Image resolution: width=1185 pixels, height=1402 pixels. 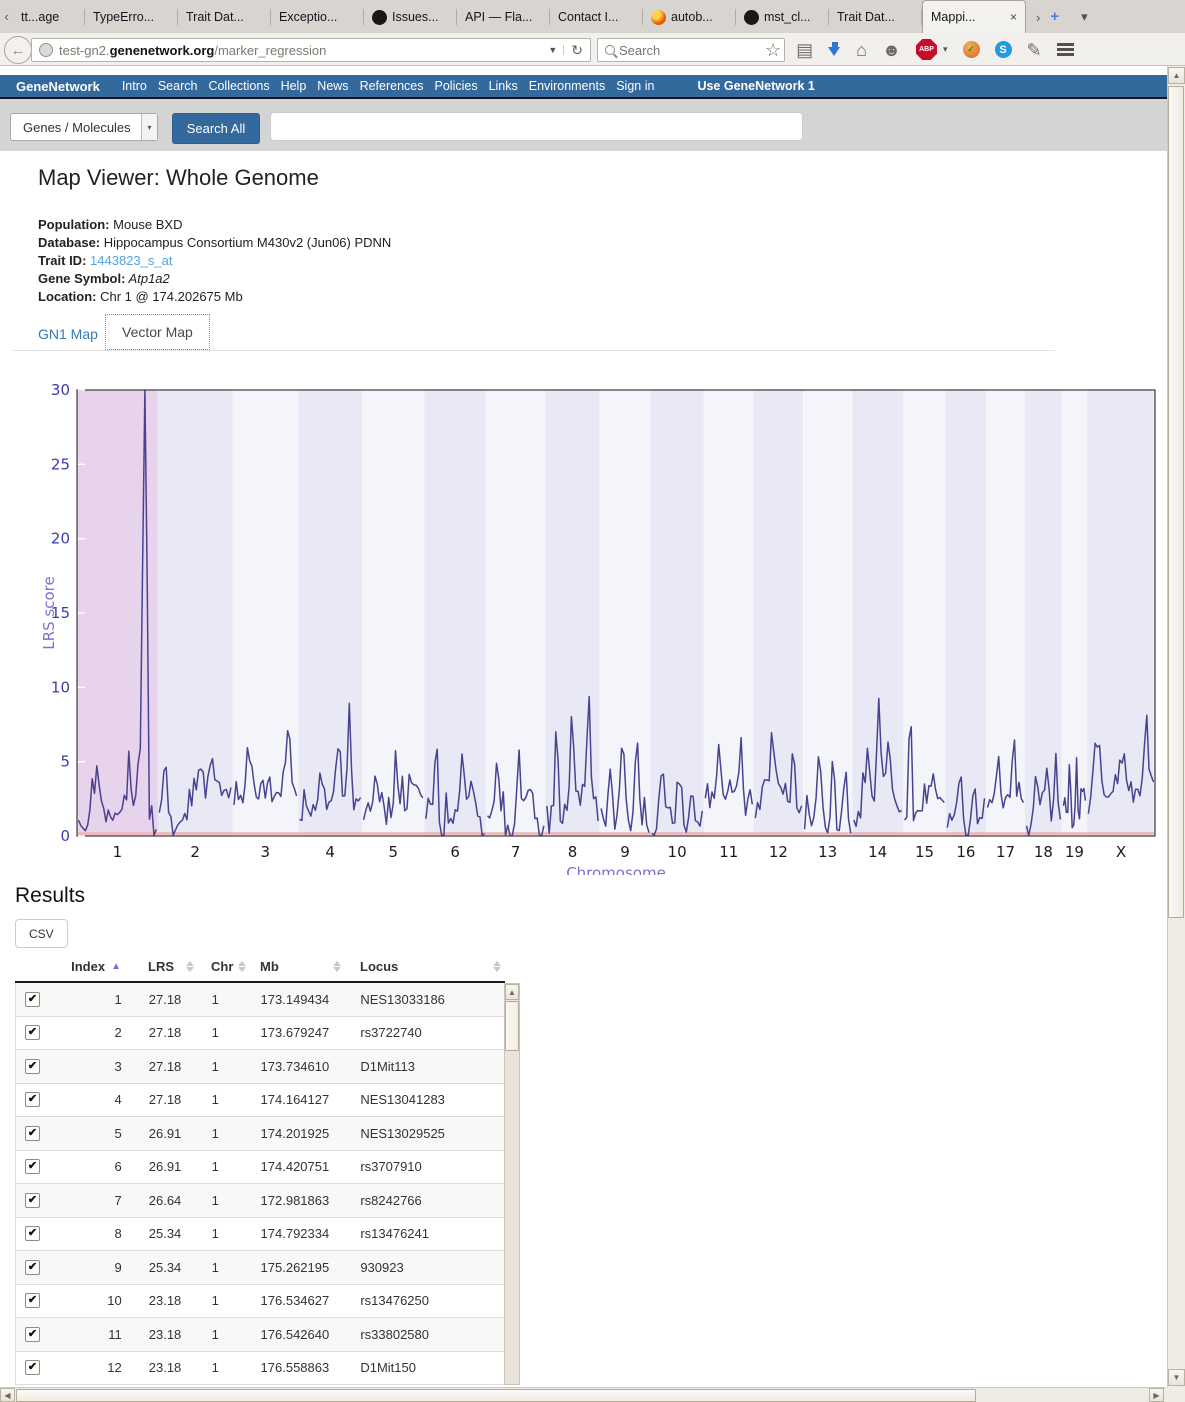 What do you see at coordinates (50, 895) in the screenshot?
I see `results-heading: Results` at bounding box center [50, 895].